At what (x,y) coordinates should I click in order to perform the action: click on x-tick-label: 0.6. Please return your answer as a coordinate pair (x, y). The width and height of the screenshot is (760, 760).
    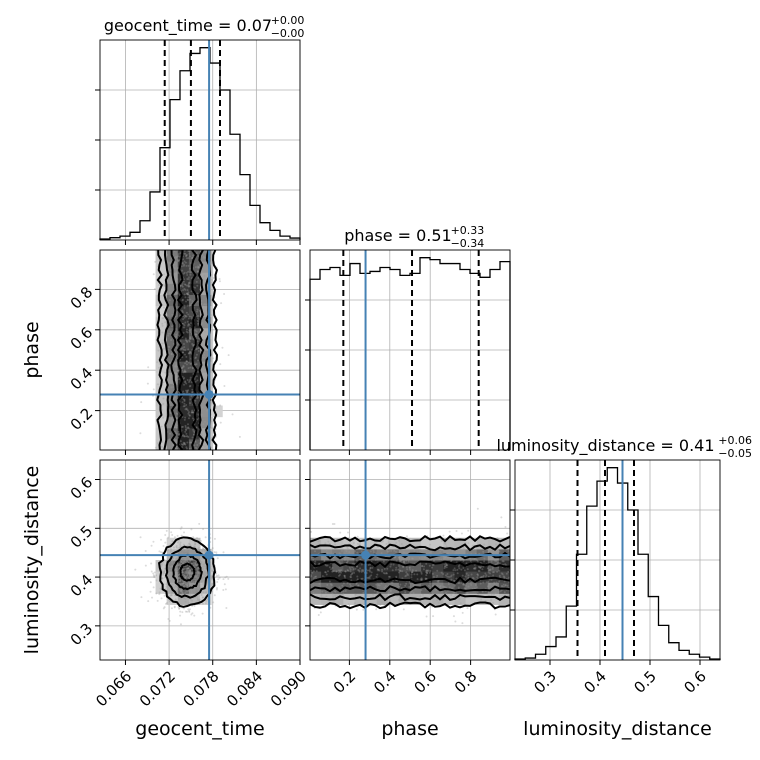
    Looking at the image, I should click on (426, 682).